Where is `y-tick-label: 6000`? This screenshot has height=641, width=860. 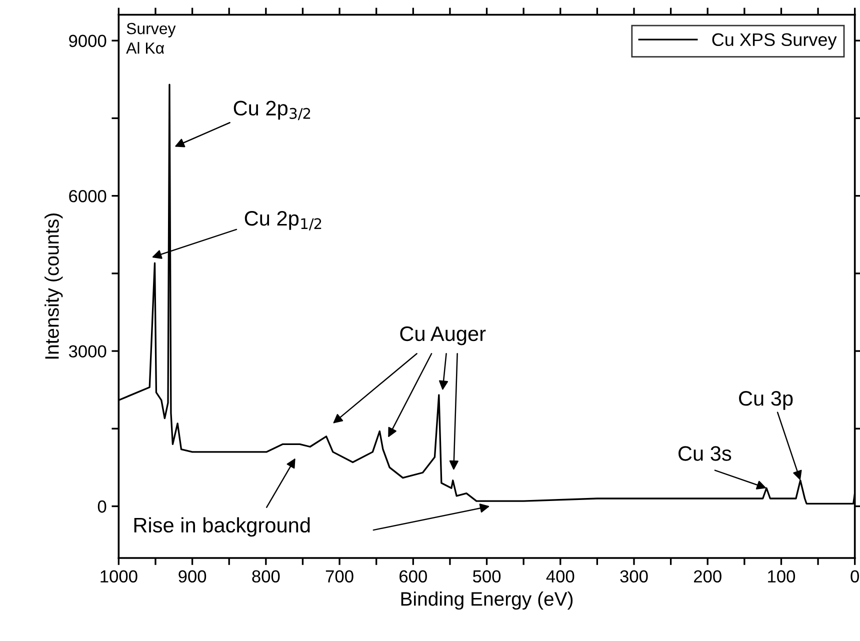 y-tick-label: 6000 is located at coordinates (87, 196).